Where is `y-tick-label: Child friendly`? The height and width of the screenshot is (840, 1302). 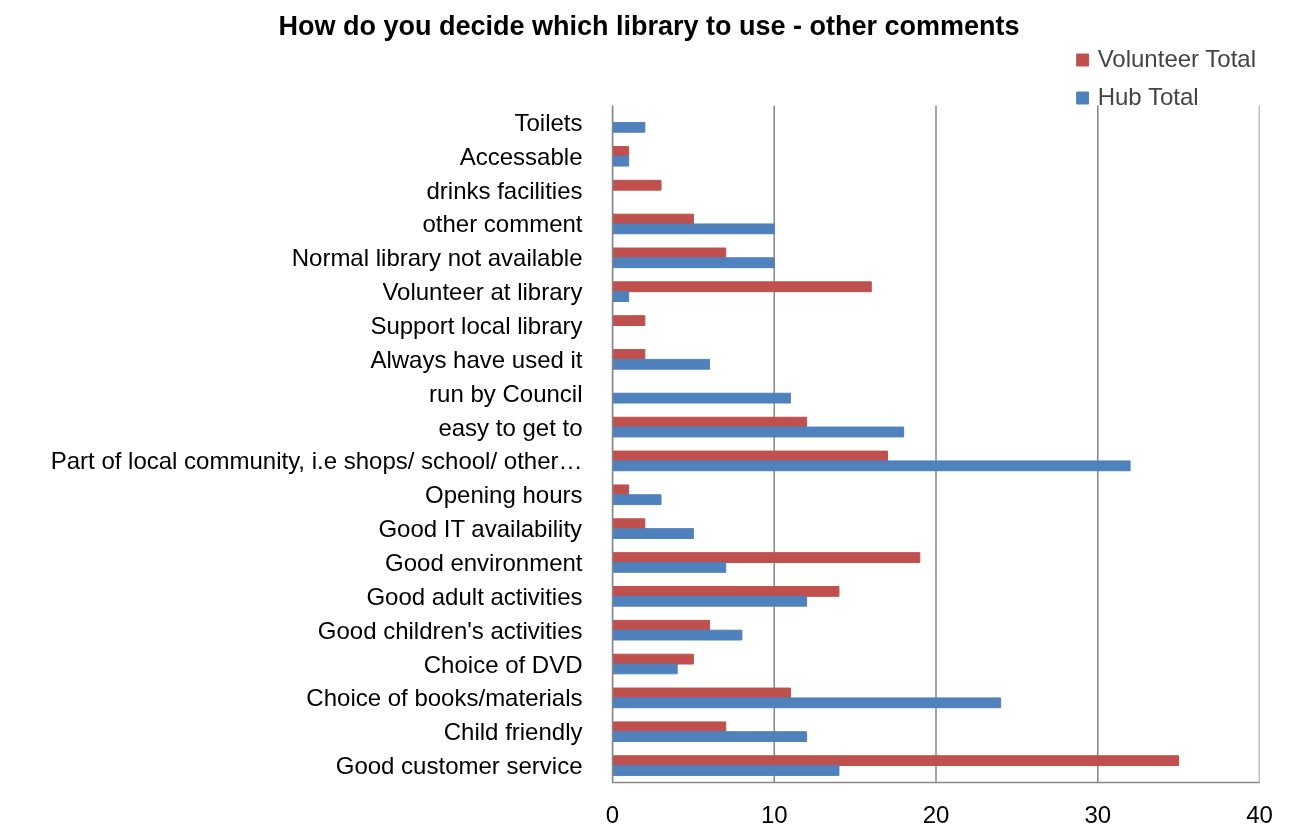 y-tick-label: Child friendly is located at coordinates (513, 732).